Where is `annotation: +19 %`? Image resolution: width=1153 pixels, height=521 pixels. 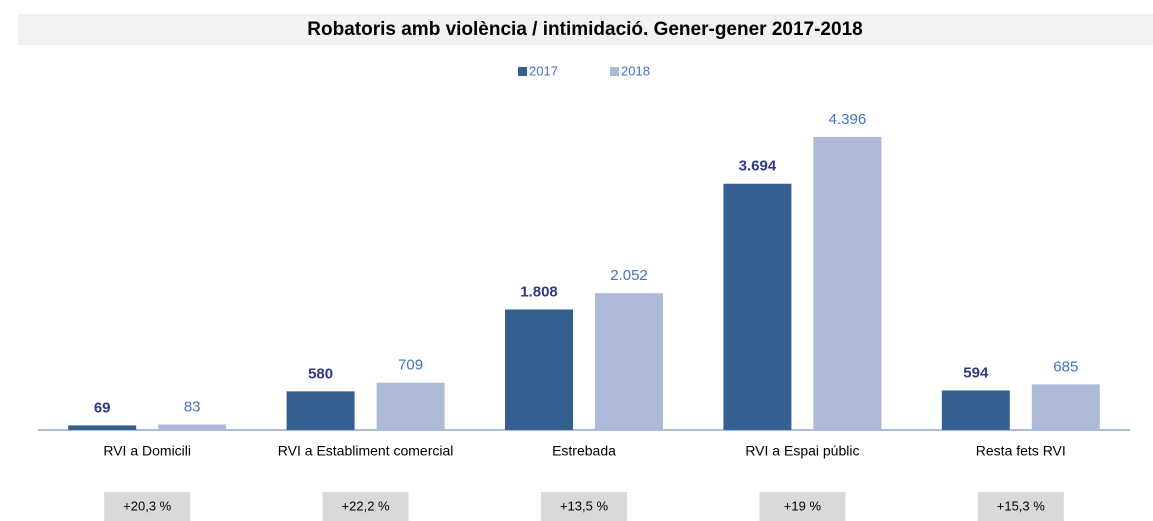
annotation: +19 % is located at coordinates (803, 505).